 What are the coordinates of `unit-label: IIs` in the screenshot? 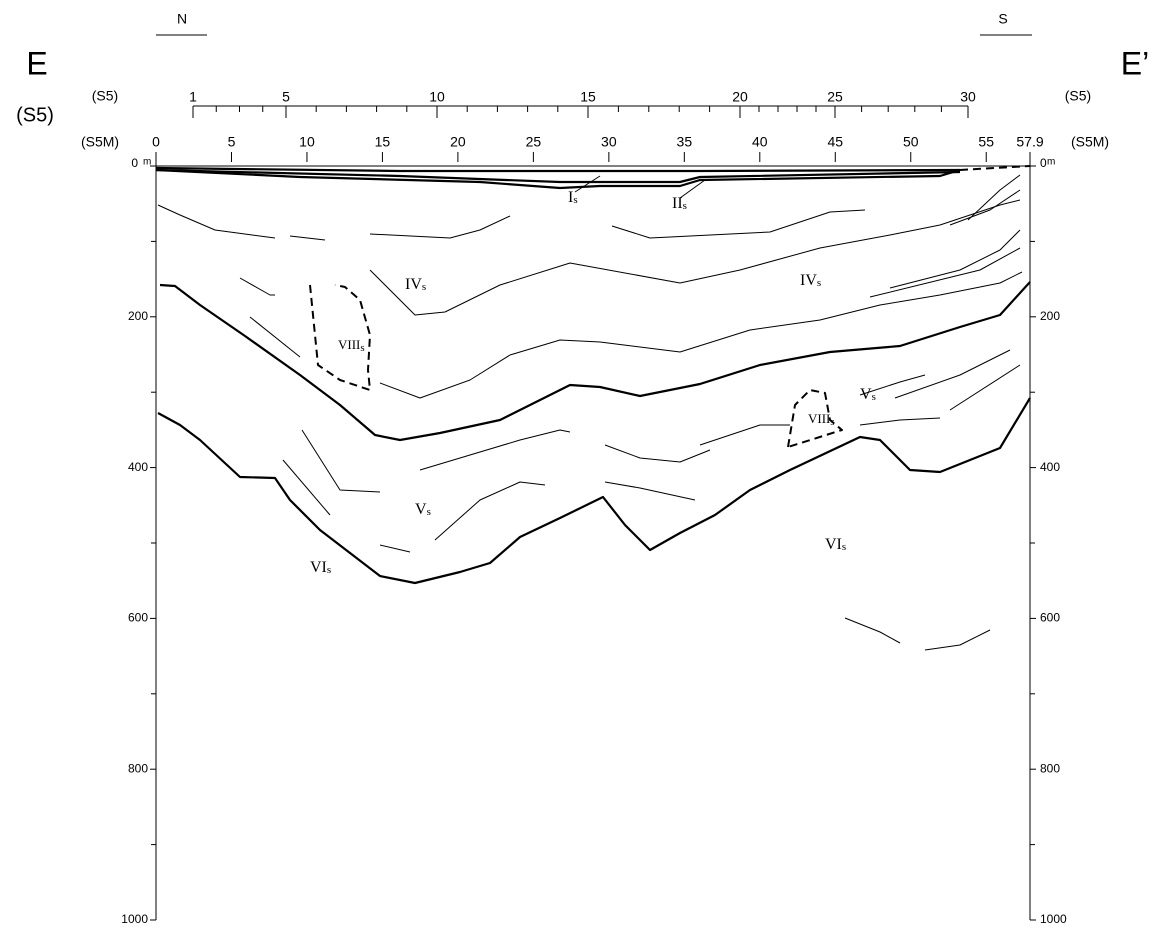 It's located at (679, 203).